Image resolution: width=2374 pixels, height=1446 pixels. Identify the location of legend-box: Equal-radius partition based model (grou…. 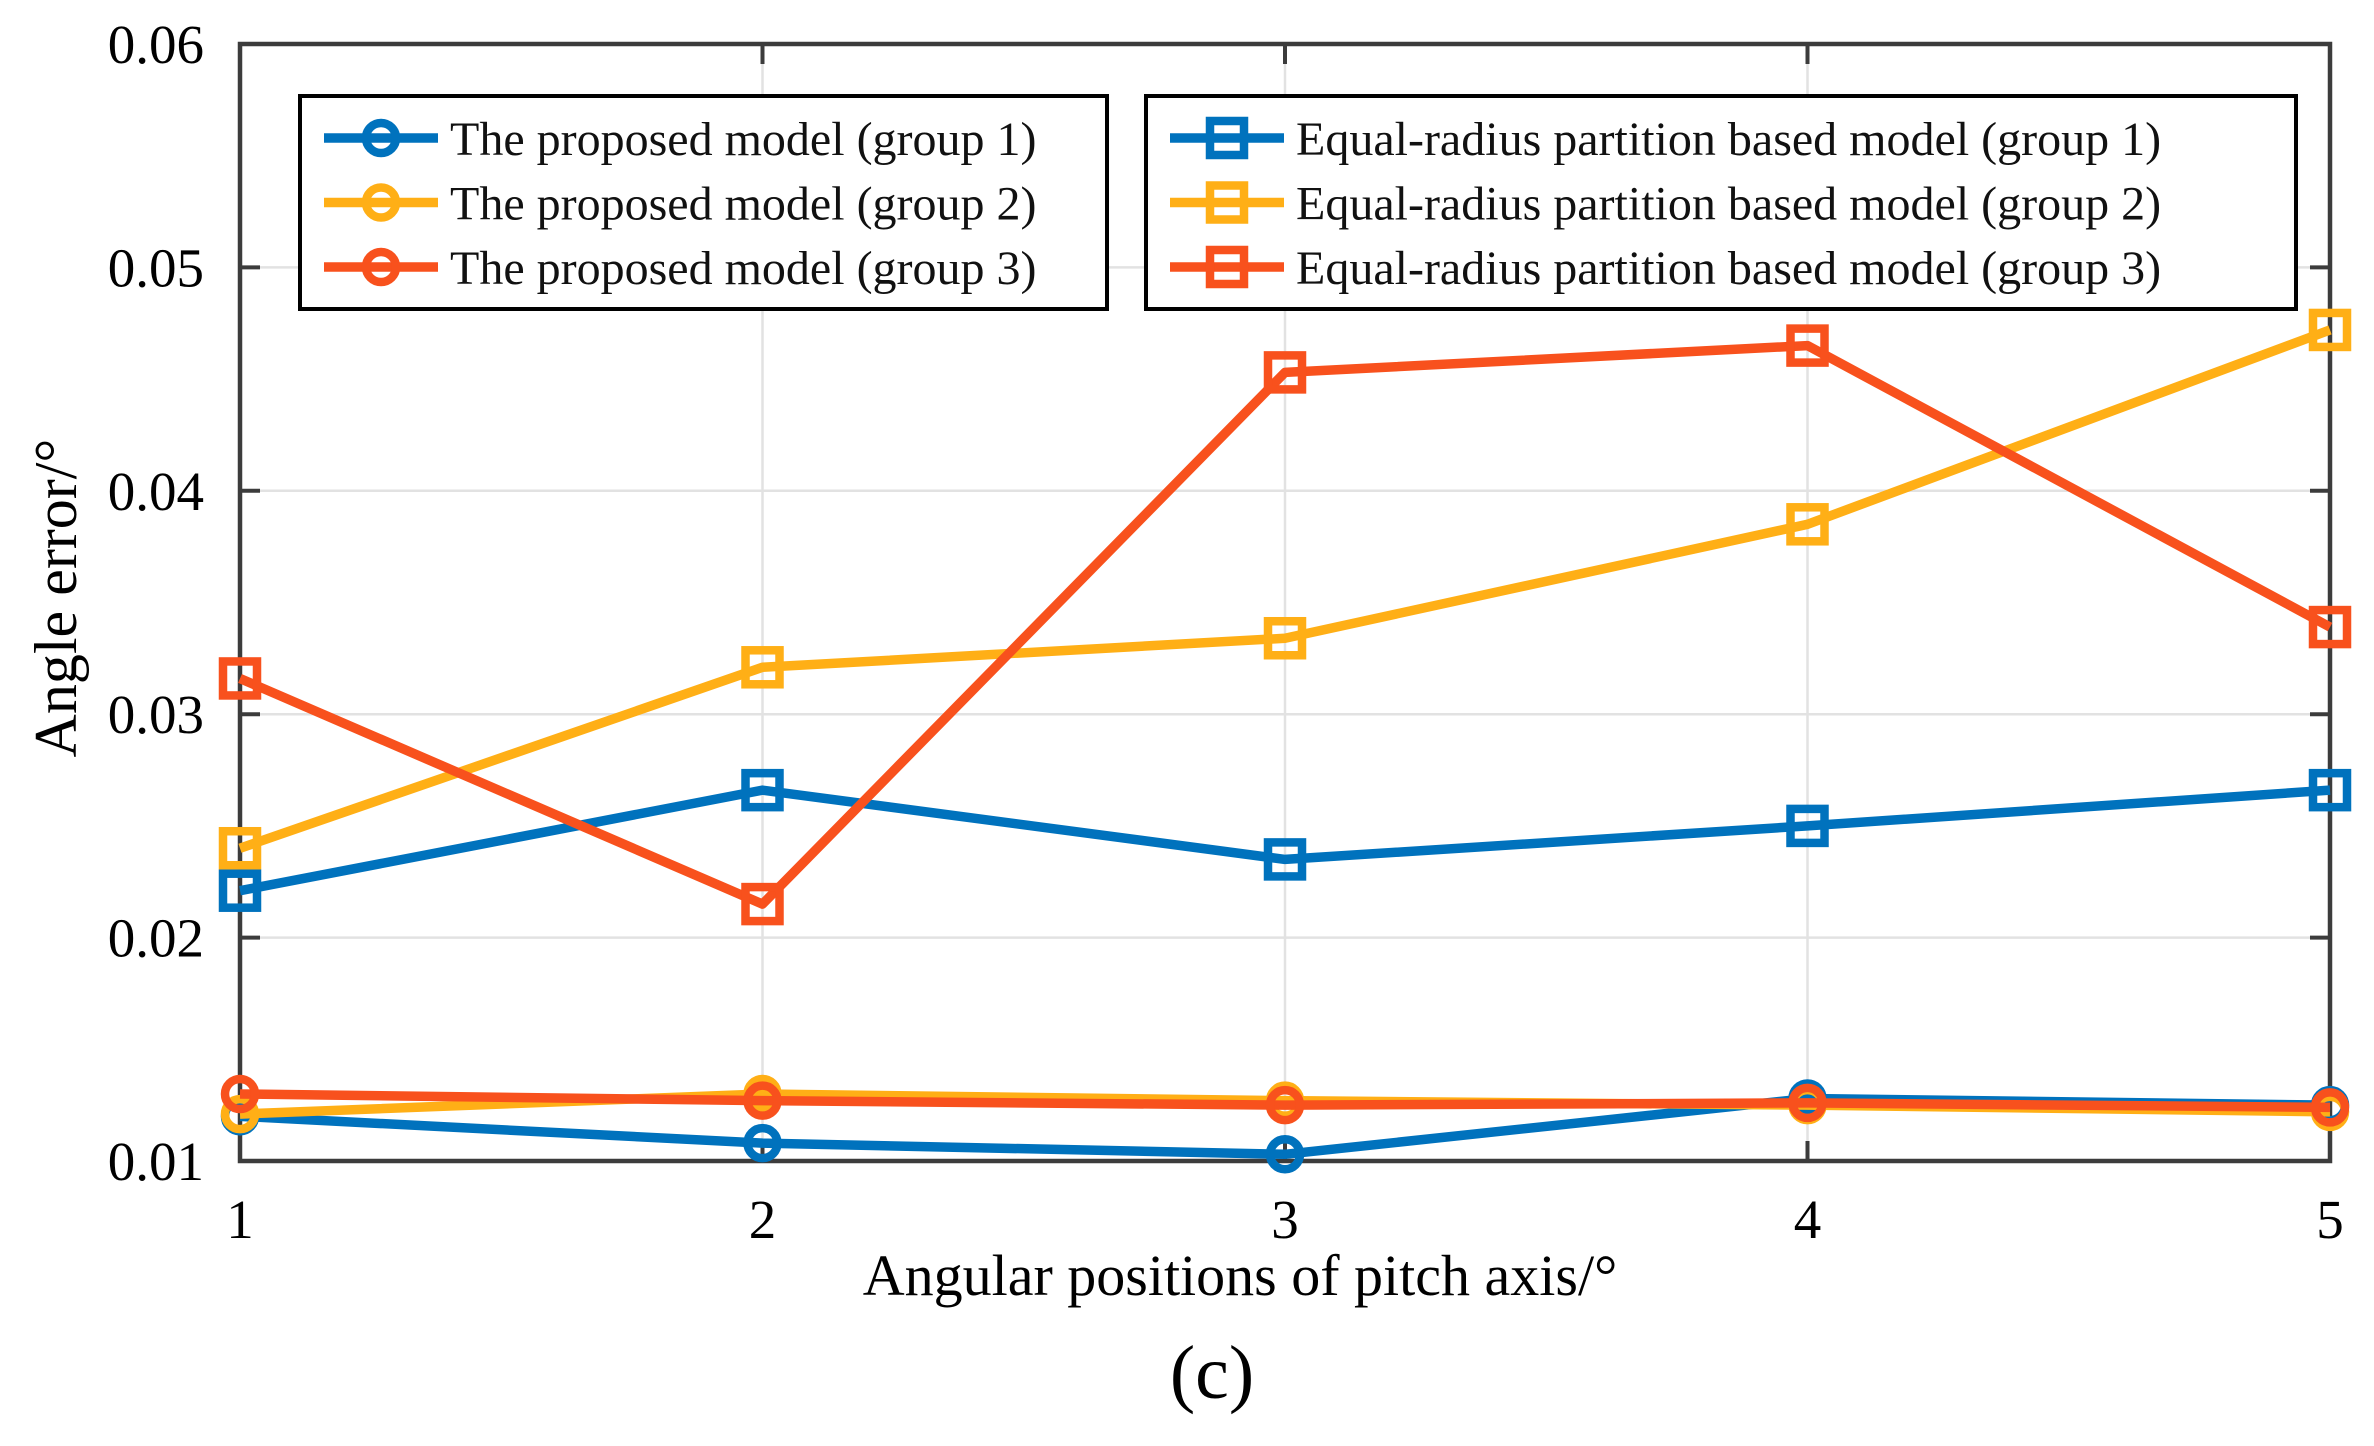
(1721, 202).